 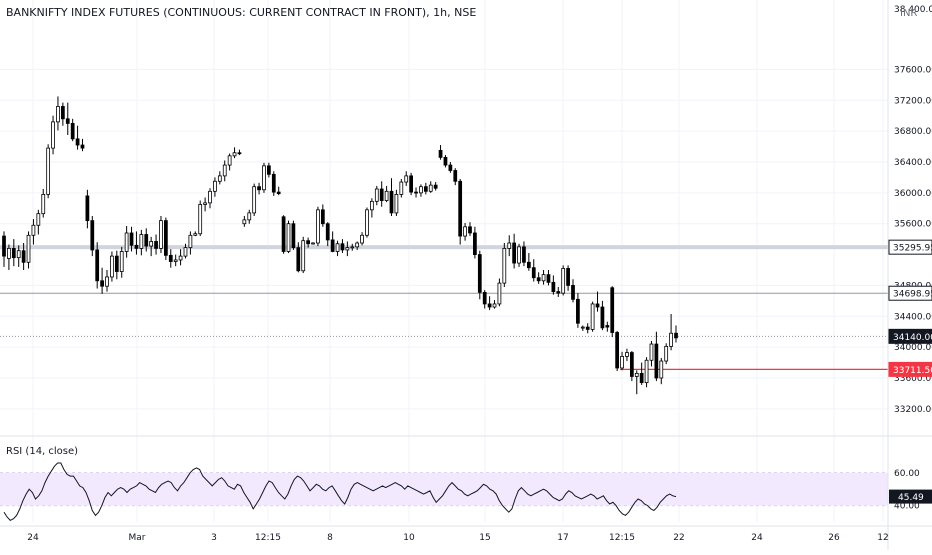 I want to click on price-tick-label: 36000.00, so click(x=913, y=194).